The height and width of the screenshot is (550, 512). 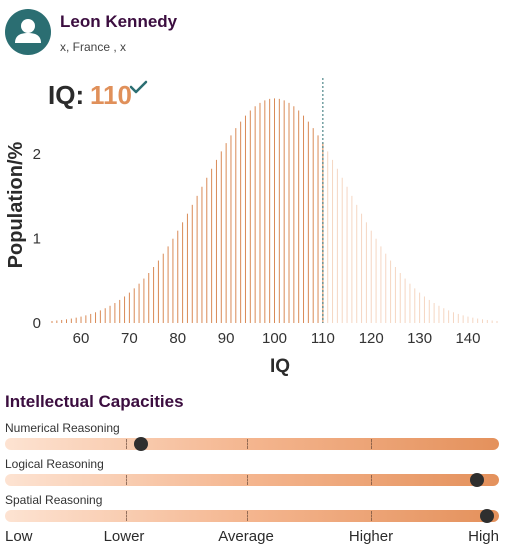 What do you see at coordinates (124, 536) in the screenshot?
I see `scale-label: Lower` at bounding box center [124, 536].